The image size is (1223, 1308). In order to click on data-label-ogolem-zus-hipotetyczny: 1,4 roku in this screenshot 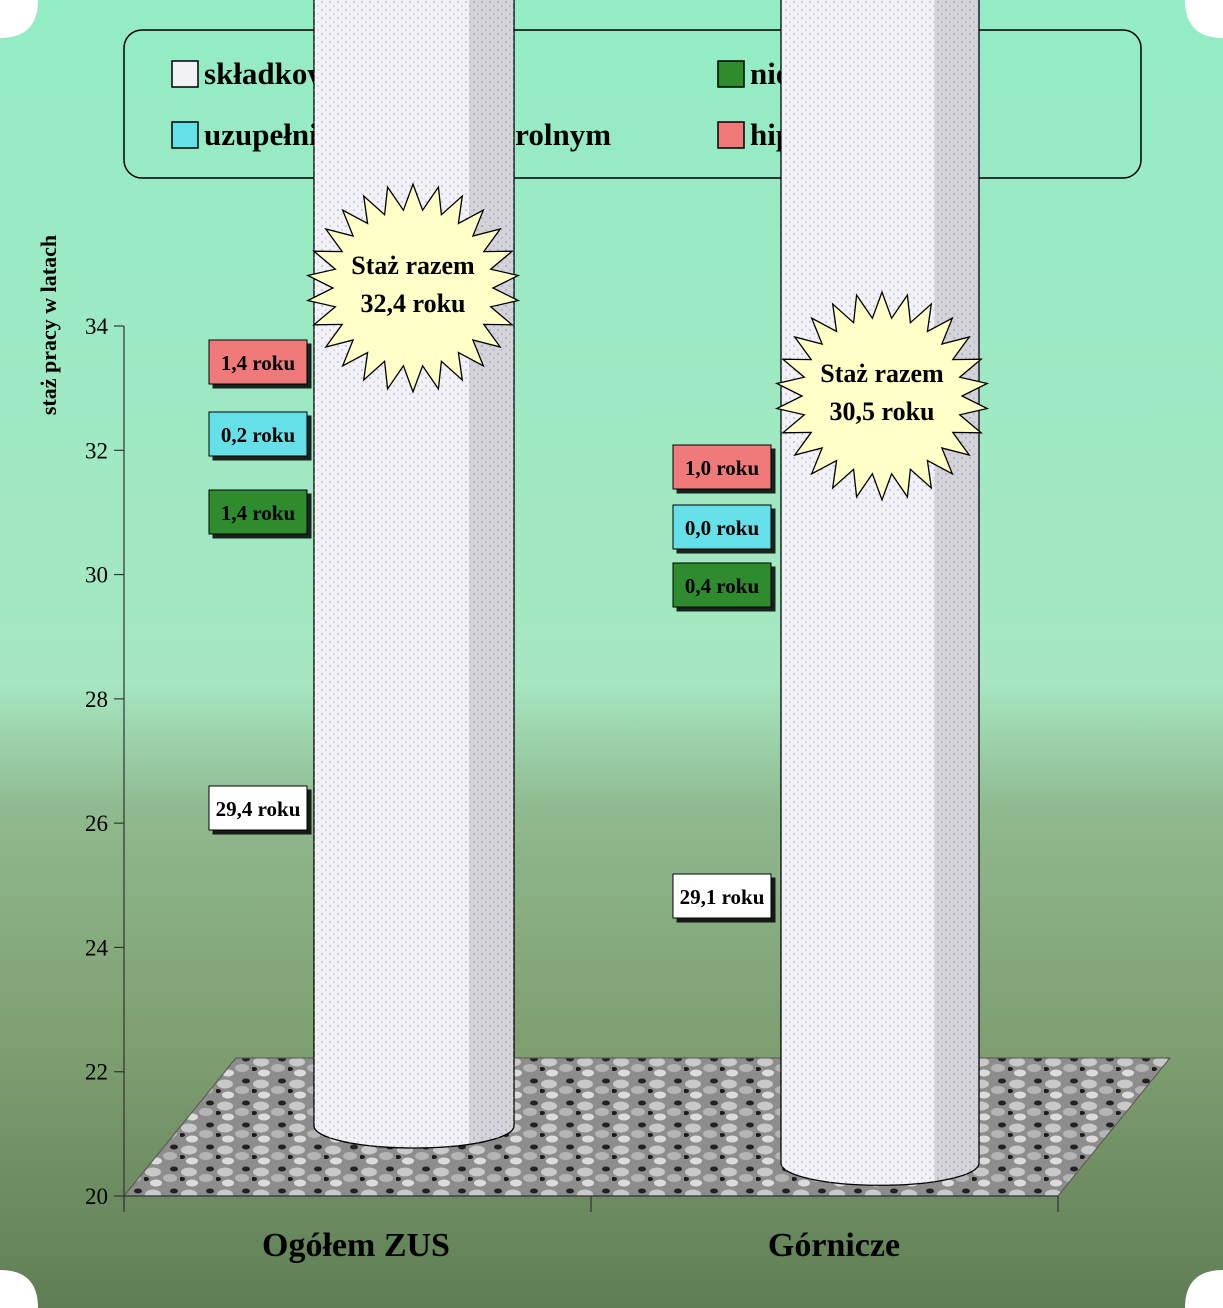, I will do `click(258, 362)`.